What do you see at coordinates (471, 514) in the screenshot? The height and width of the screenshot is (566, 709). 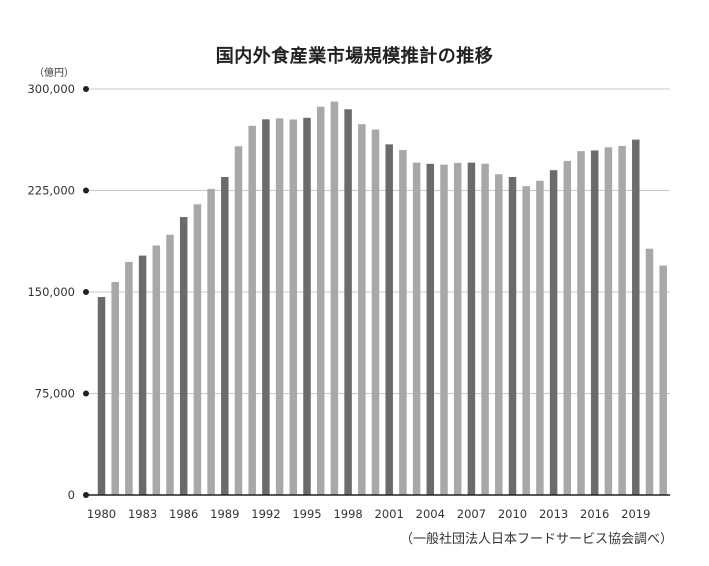 I see `x-tick-label: 2007` at bounding box center [471, 514].